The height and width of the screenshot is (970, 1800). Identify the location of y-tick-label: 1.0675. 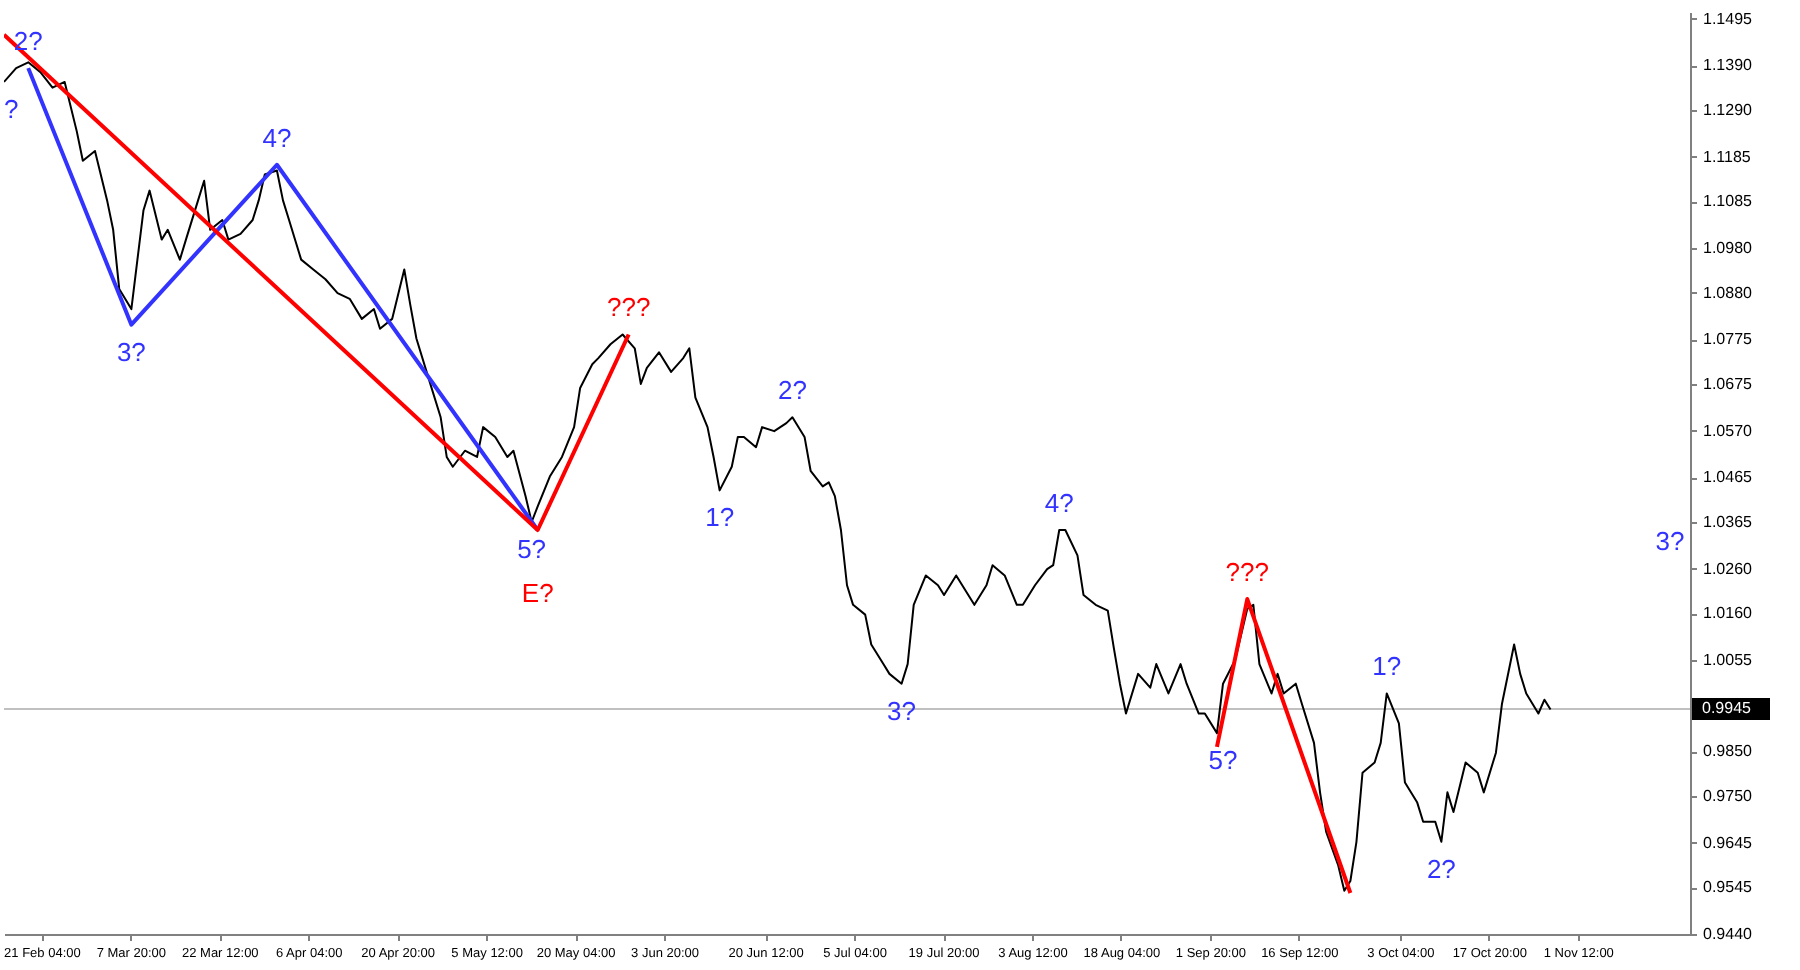
(1728, 383).